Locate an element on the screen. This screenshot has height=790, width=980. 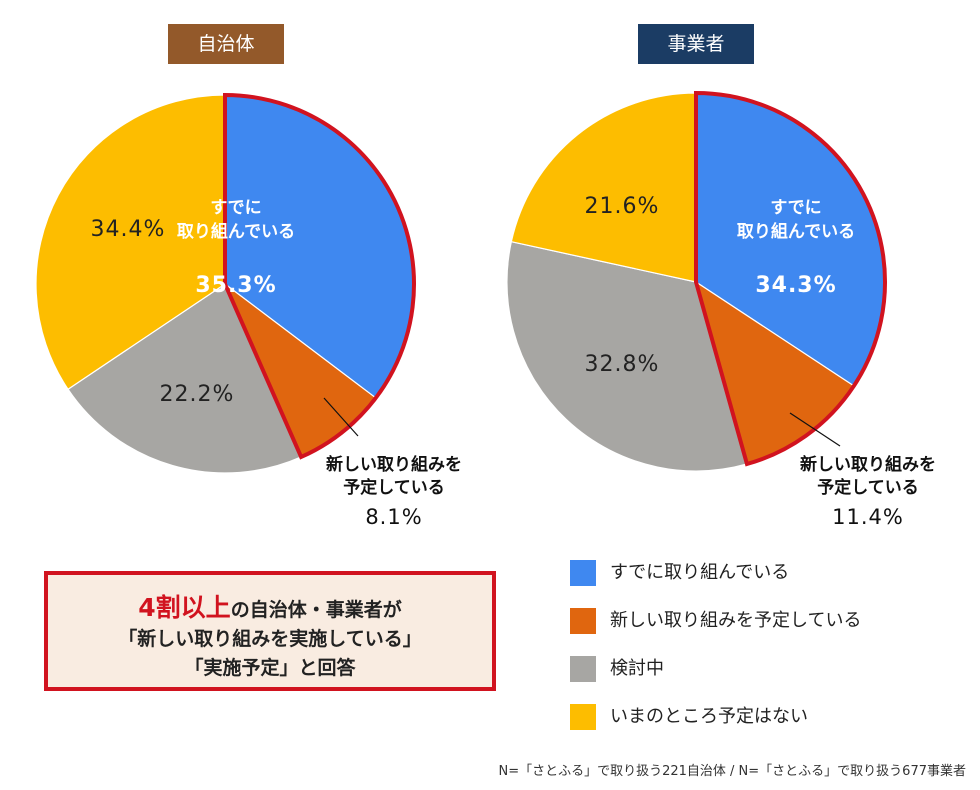
legend-label: 検討中 is located at coordinates (637, 668).